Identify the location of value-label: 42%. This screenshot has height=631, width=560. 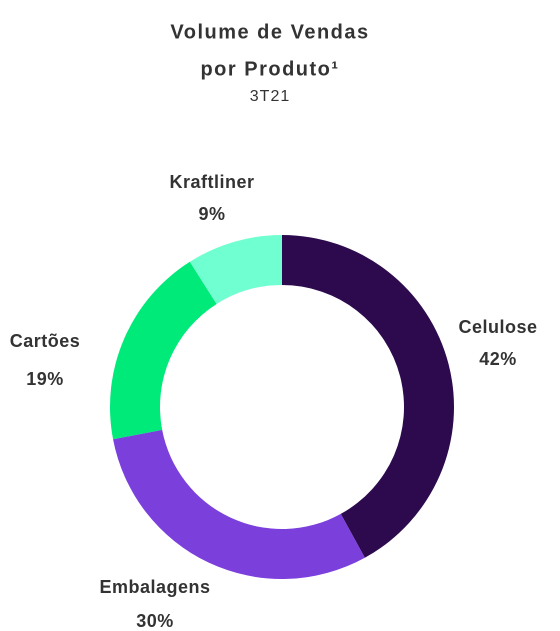
(498, 359).